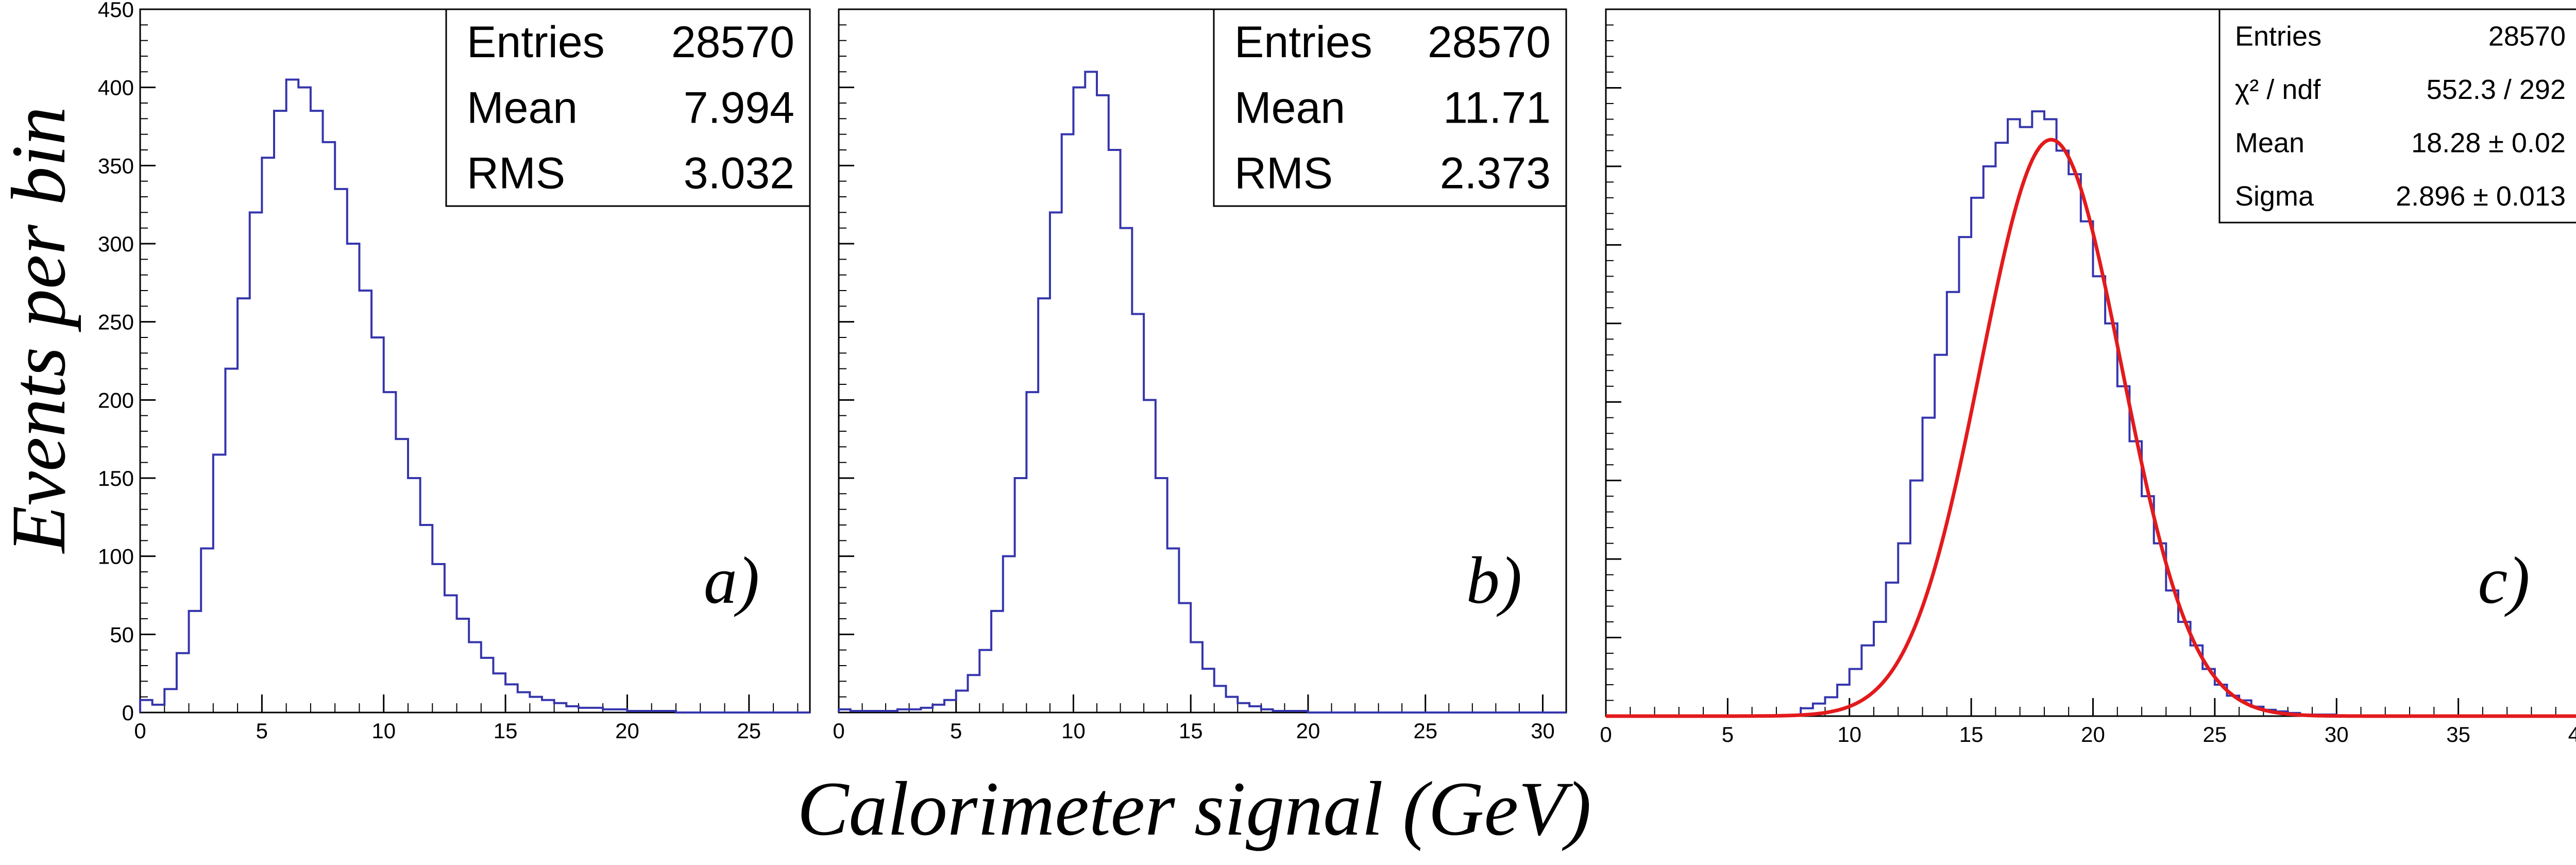 The image size is (2576, 865). Describe the element at coordinates (116, 88) in the screenshot. I see `y-tick-label: 400` at that location.